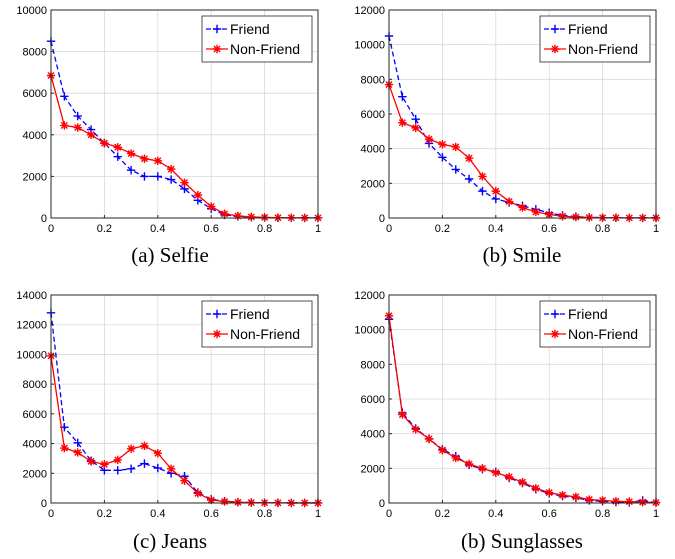 This screenshot has height=559, width=675. I want to click on caption-sunglasses: (b) Sunglasses, so click(522, 541).